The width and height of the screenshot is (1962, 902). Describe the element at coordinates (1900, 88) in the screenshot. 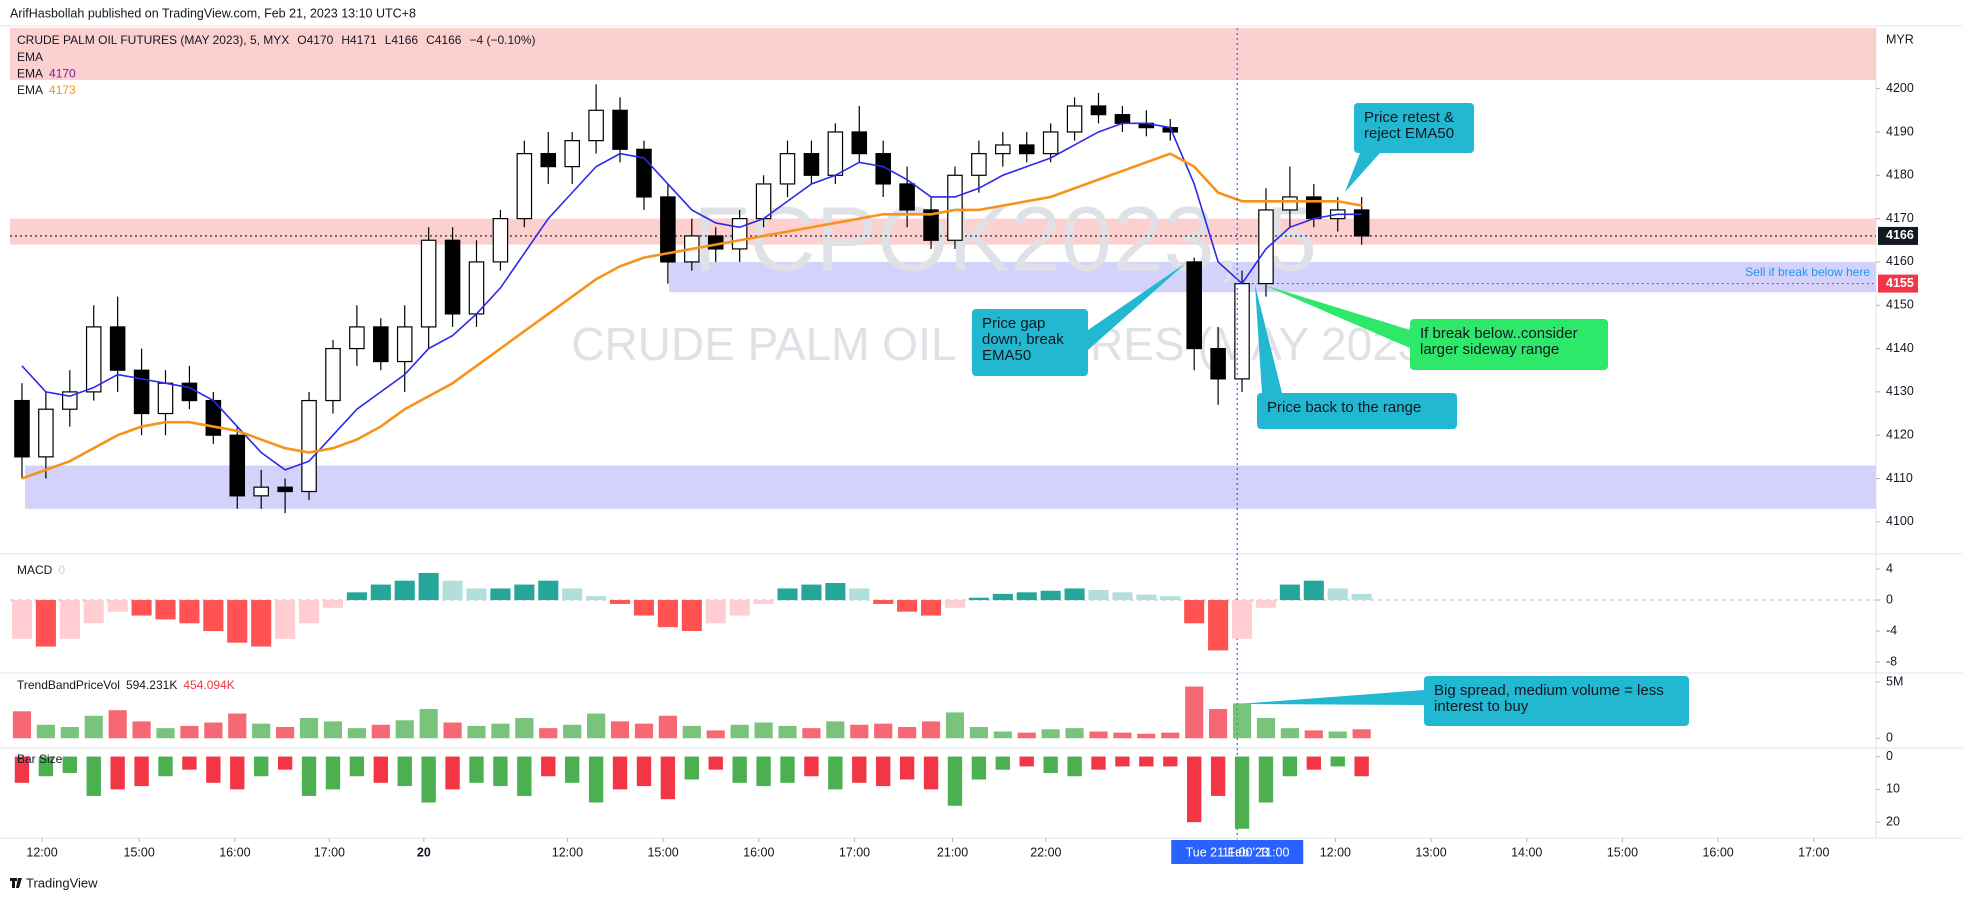

I see `y-tick-label: 4200` at that location.